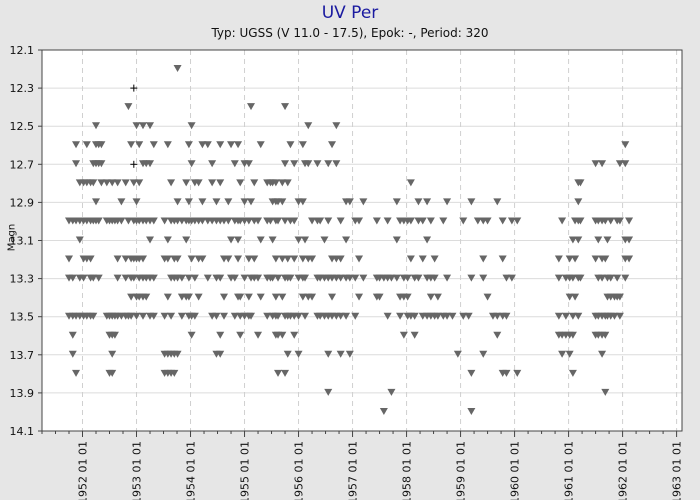 Image resolution: width=700 pixels, height=500 pixels. What do you see at coordinates (407, 470) in the screenshot?
I see `x-tick-label: 1958 01 01` at bounding box center [407, 470].